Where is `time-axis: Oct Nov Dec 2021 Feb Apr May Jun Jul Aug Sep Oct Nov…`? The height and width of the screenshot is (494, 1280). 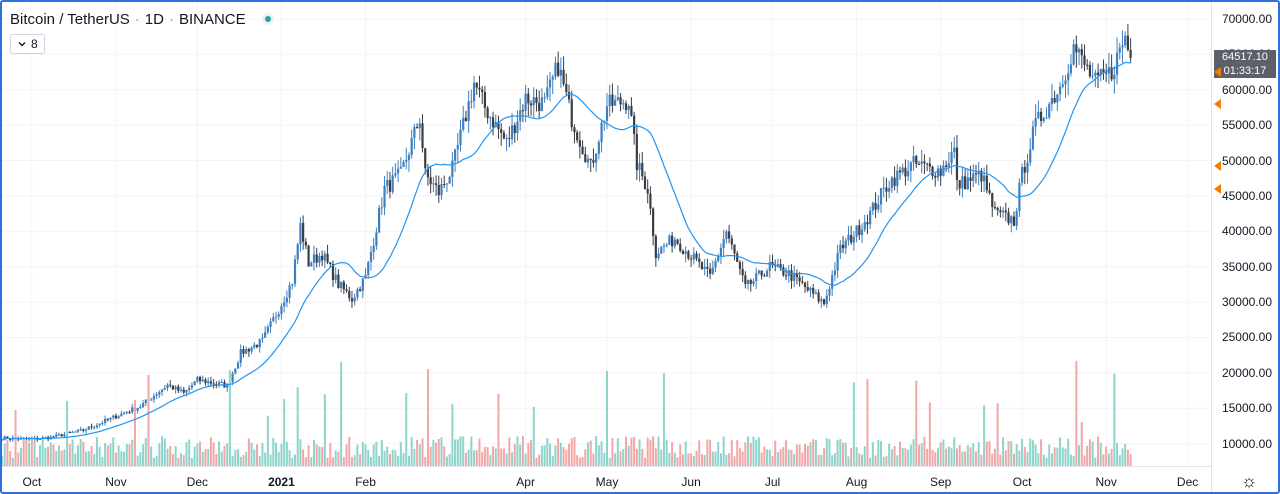 time-axis: Oct Nov Dec 2021 Feb Apr May Jun Jul Aug Sep Oct Nov… is located at coordinates (607, 479).